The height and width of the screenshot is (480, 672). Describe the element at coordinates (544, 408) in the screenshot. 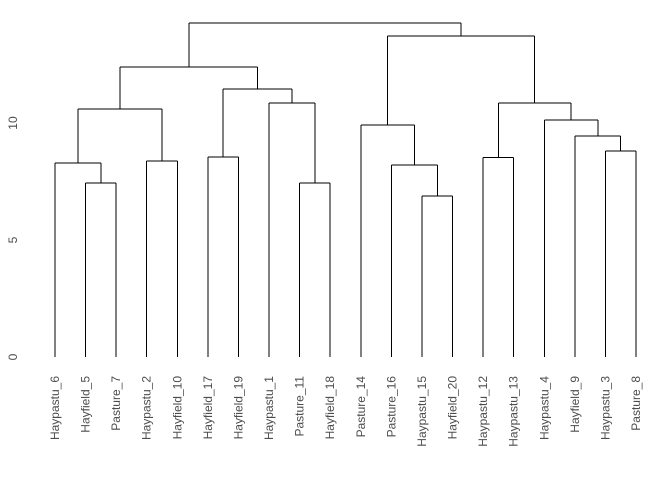

I see `leaf-label-haypastu_4: Haypastu_4` at that location.